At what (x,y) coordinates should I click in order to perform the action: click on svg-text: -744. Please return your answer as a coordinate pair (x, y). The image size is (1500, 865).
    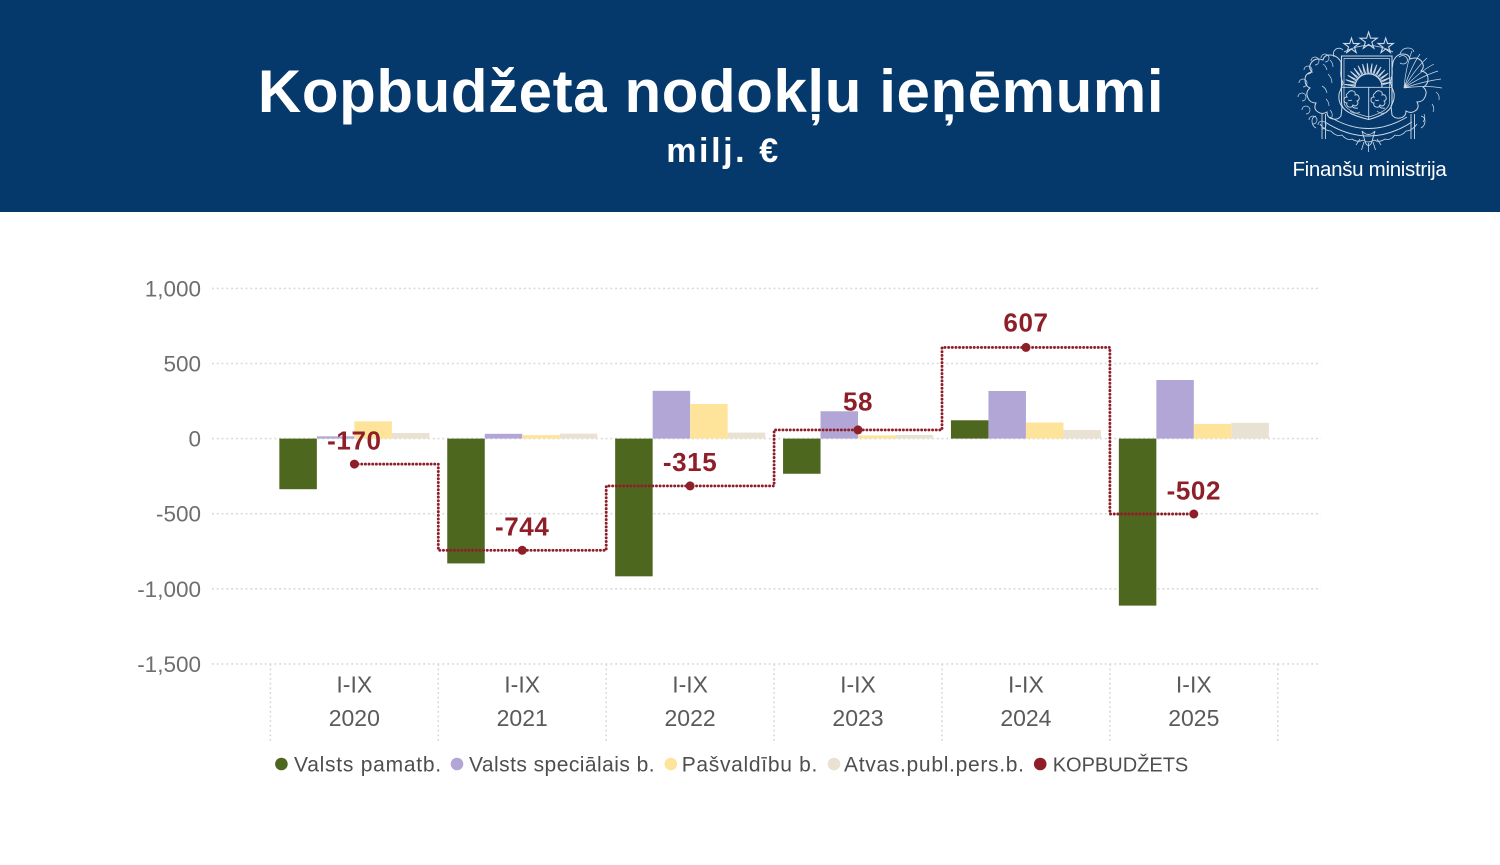
    Looking at the image, I should click on (522, 527).